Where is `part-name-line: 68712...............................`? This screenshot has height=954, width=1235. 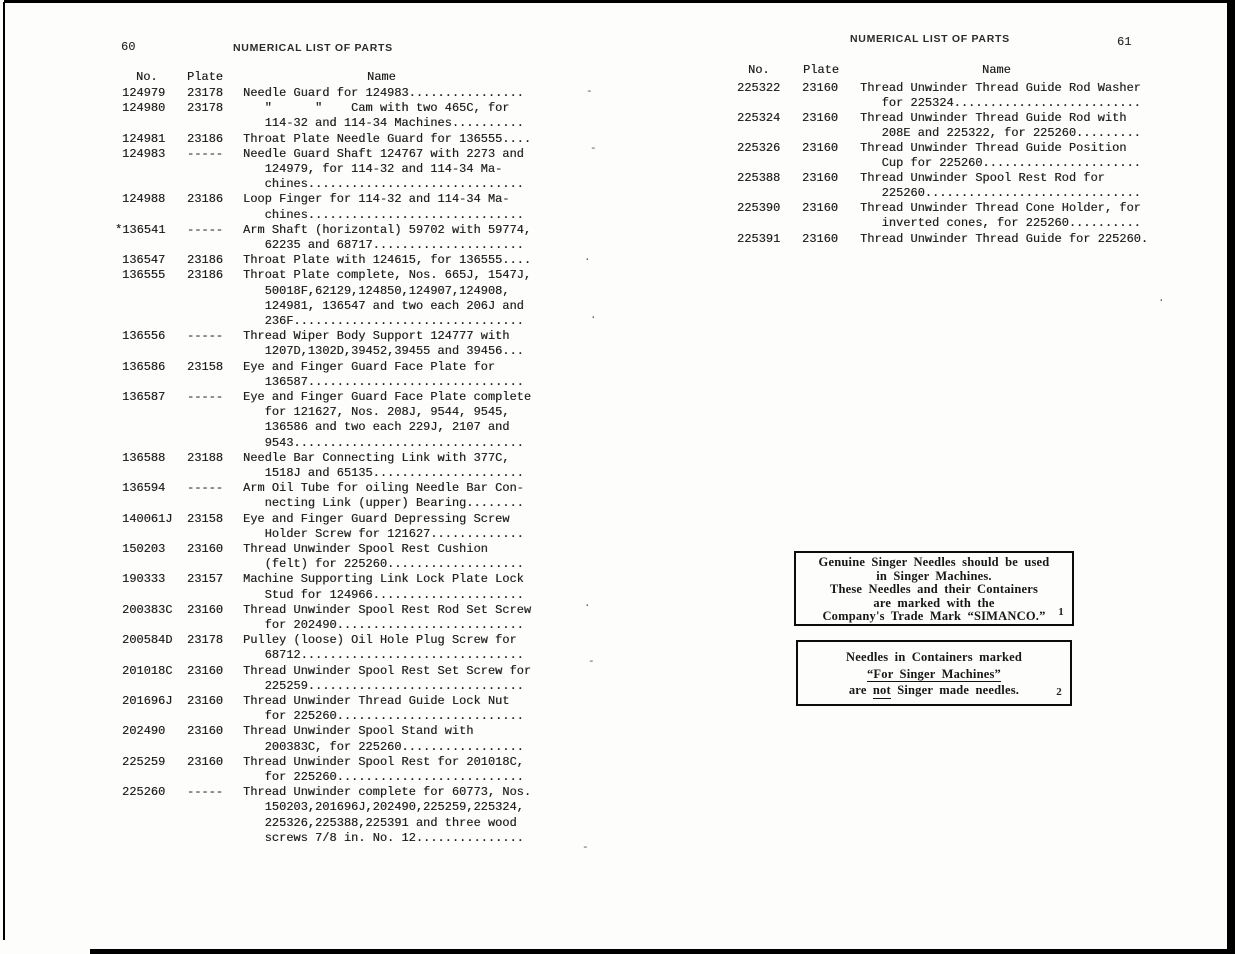 part-name-line: 68712............................... is located at coordinates (383, 655).